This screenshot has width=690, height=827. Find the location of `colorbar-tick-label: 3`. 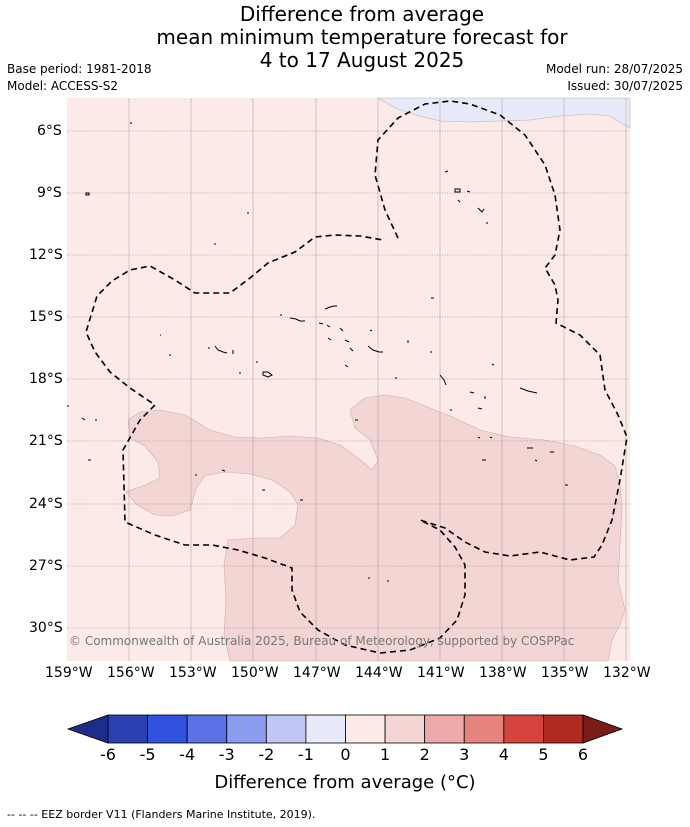

colorbar-tick-label: 3 is located at coordinates (464, 754).